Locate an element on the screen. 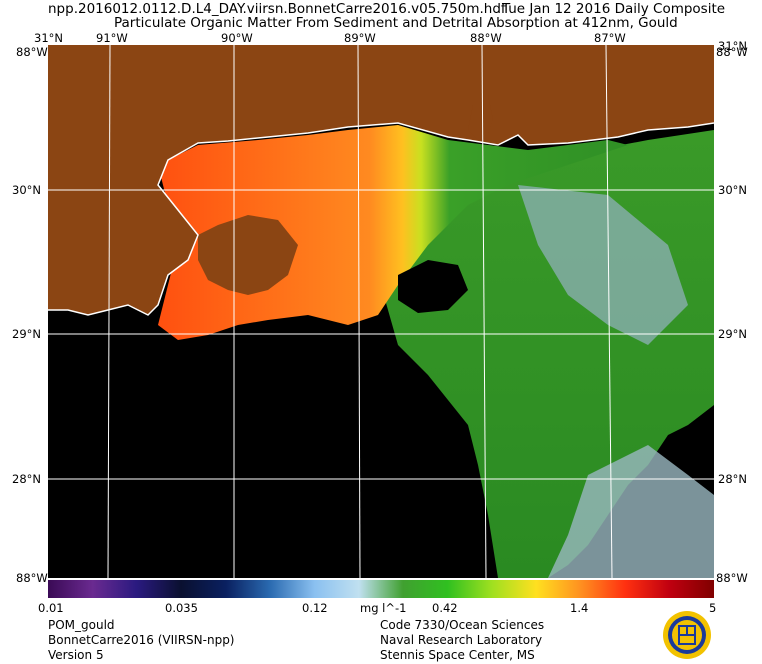  right-label-30n: 30°N is located at coordinates (732, 190).